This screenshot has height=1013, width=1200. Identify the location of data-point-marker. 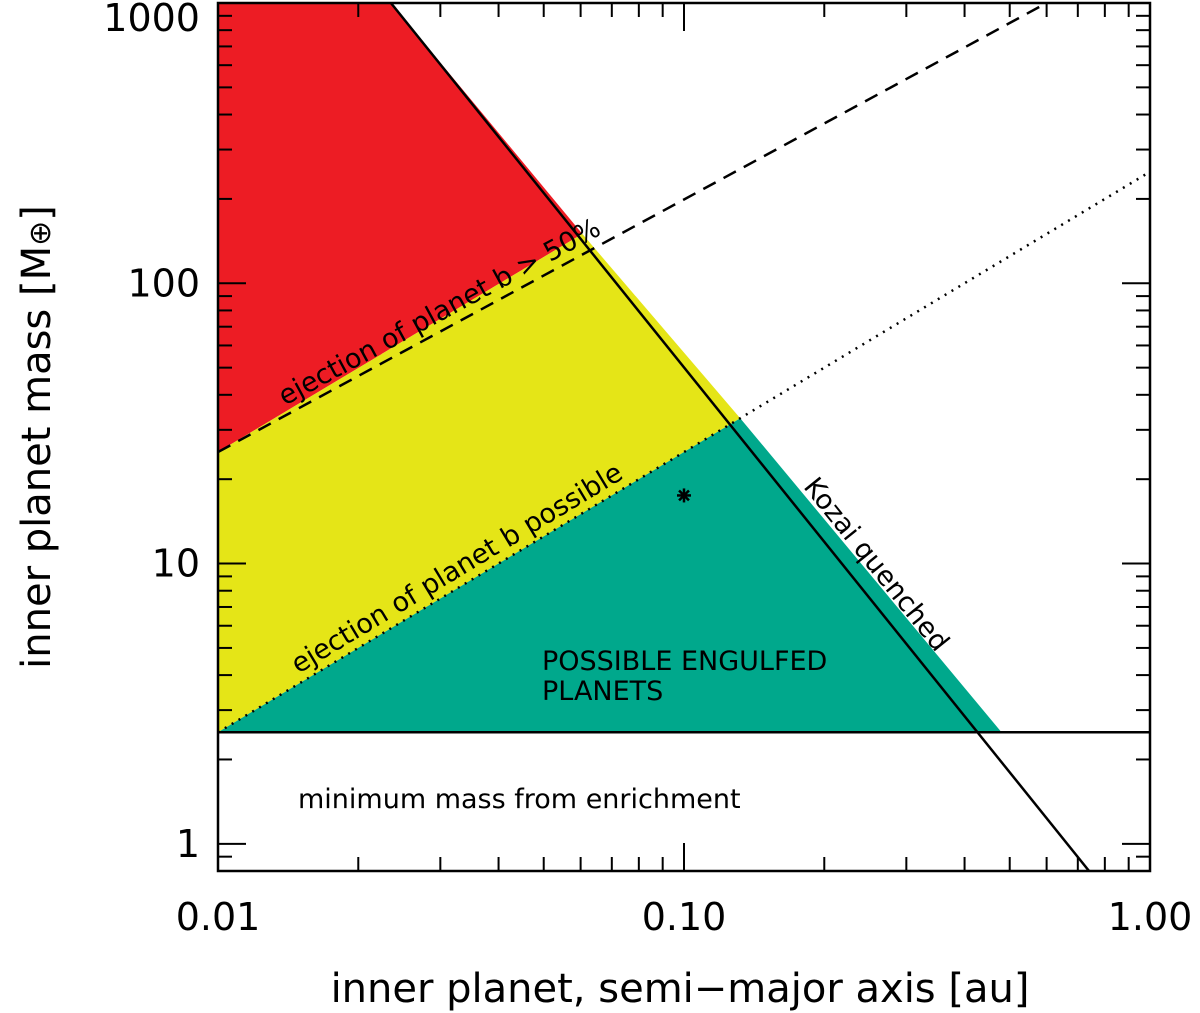
(684, 495).